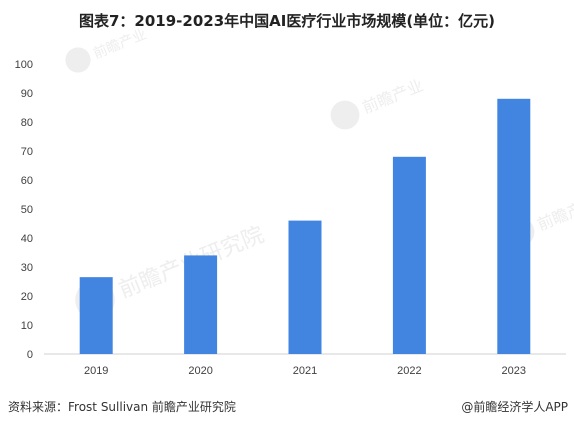 Image resolution: width=574 pixels, height=428 pixels. Describe the element at coordinates (27, 297) in the screenshot. I see `y-tick-label: 20` at that location.